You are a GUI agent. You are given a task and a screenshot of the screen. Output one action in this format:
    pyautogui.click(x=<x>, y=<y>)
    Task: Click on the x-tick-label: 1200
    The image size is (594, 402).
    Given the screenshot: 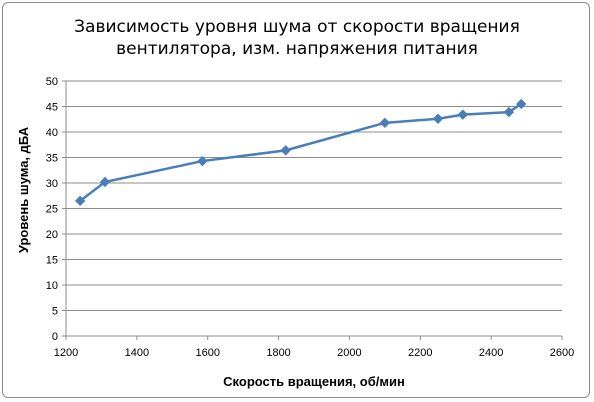 What is the action you would take?
    pyautogui.click(x=66, y=353)
    